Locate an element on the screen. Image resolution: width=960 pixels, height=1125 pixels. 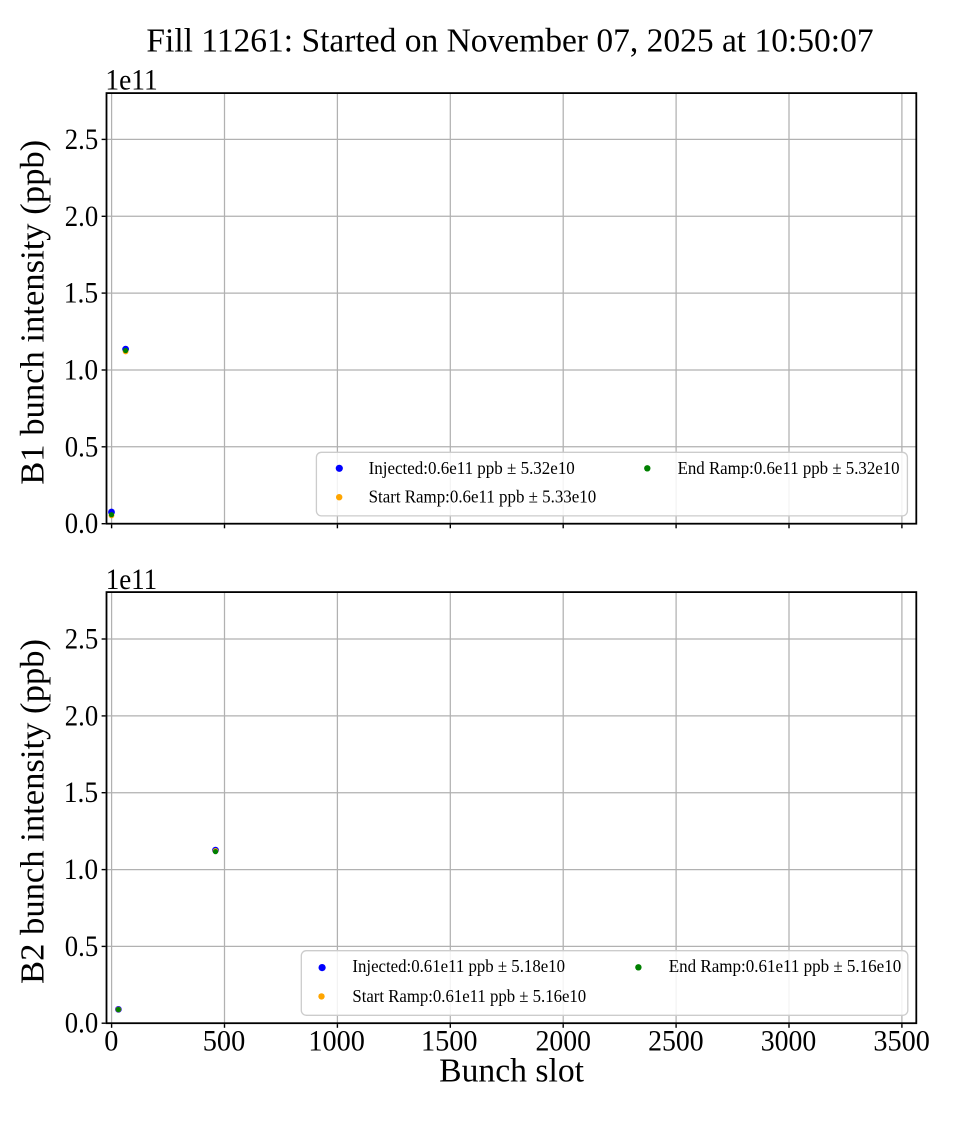
svg-text:Start Ramp:0.61e11 ppb ± 5.16e: Start Ramp:0.61e11 ppb ± 5.16e10 is located at coordinates (469, 996).